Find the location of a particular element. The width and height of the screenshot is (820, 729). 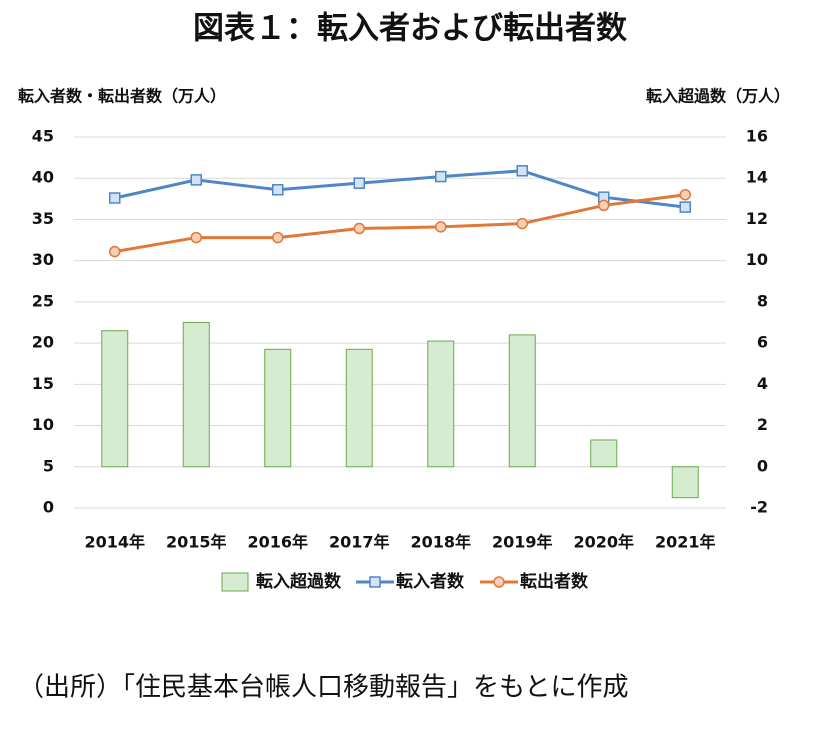

x-tick-label: 2019年 is located at coordinates (522, 542).